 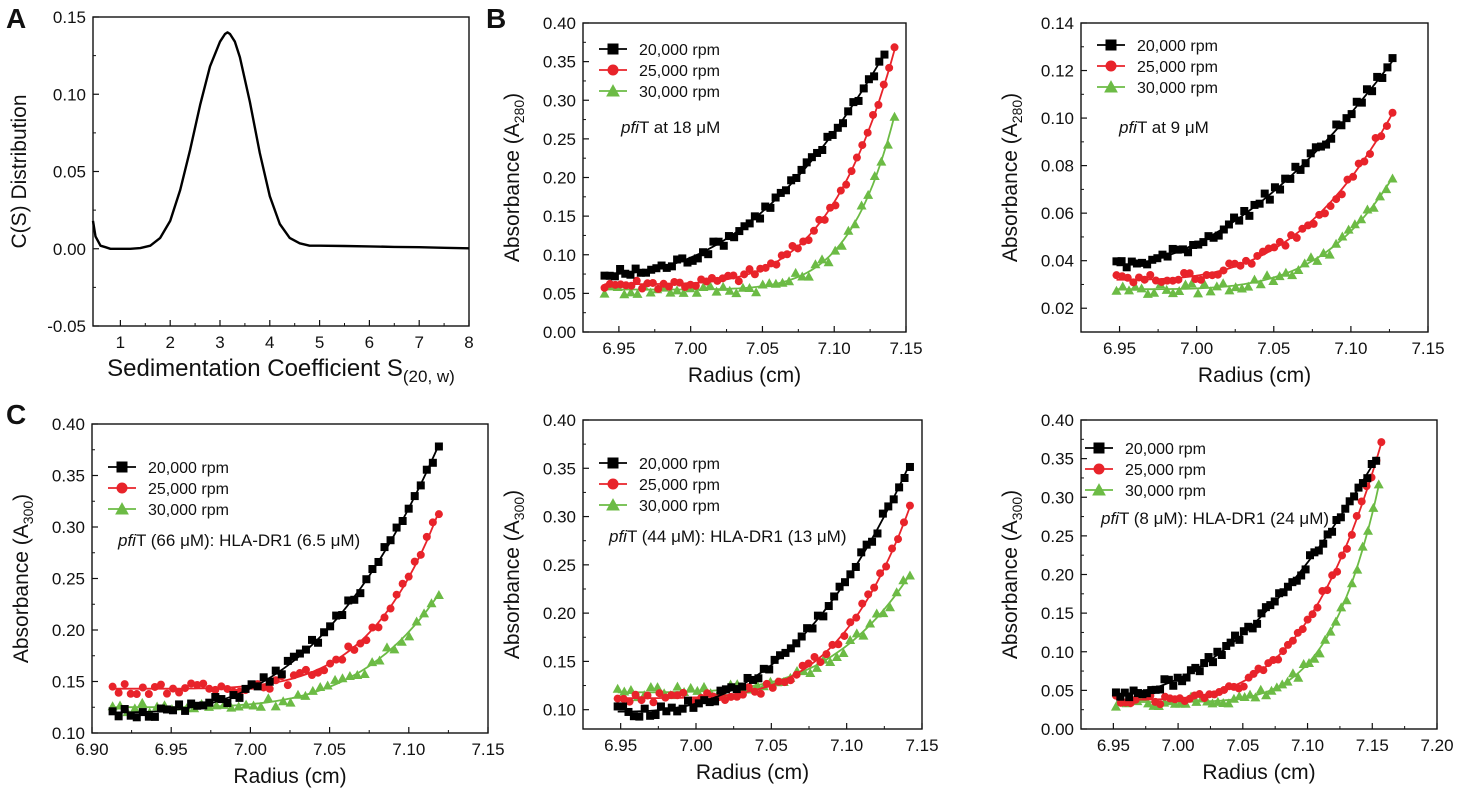 I want to click on x-tick-label: 3, so click(x=219, y=342).